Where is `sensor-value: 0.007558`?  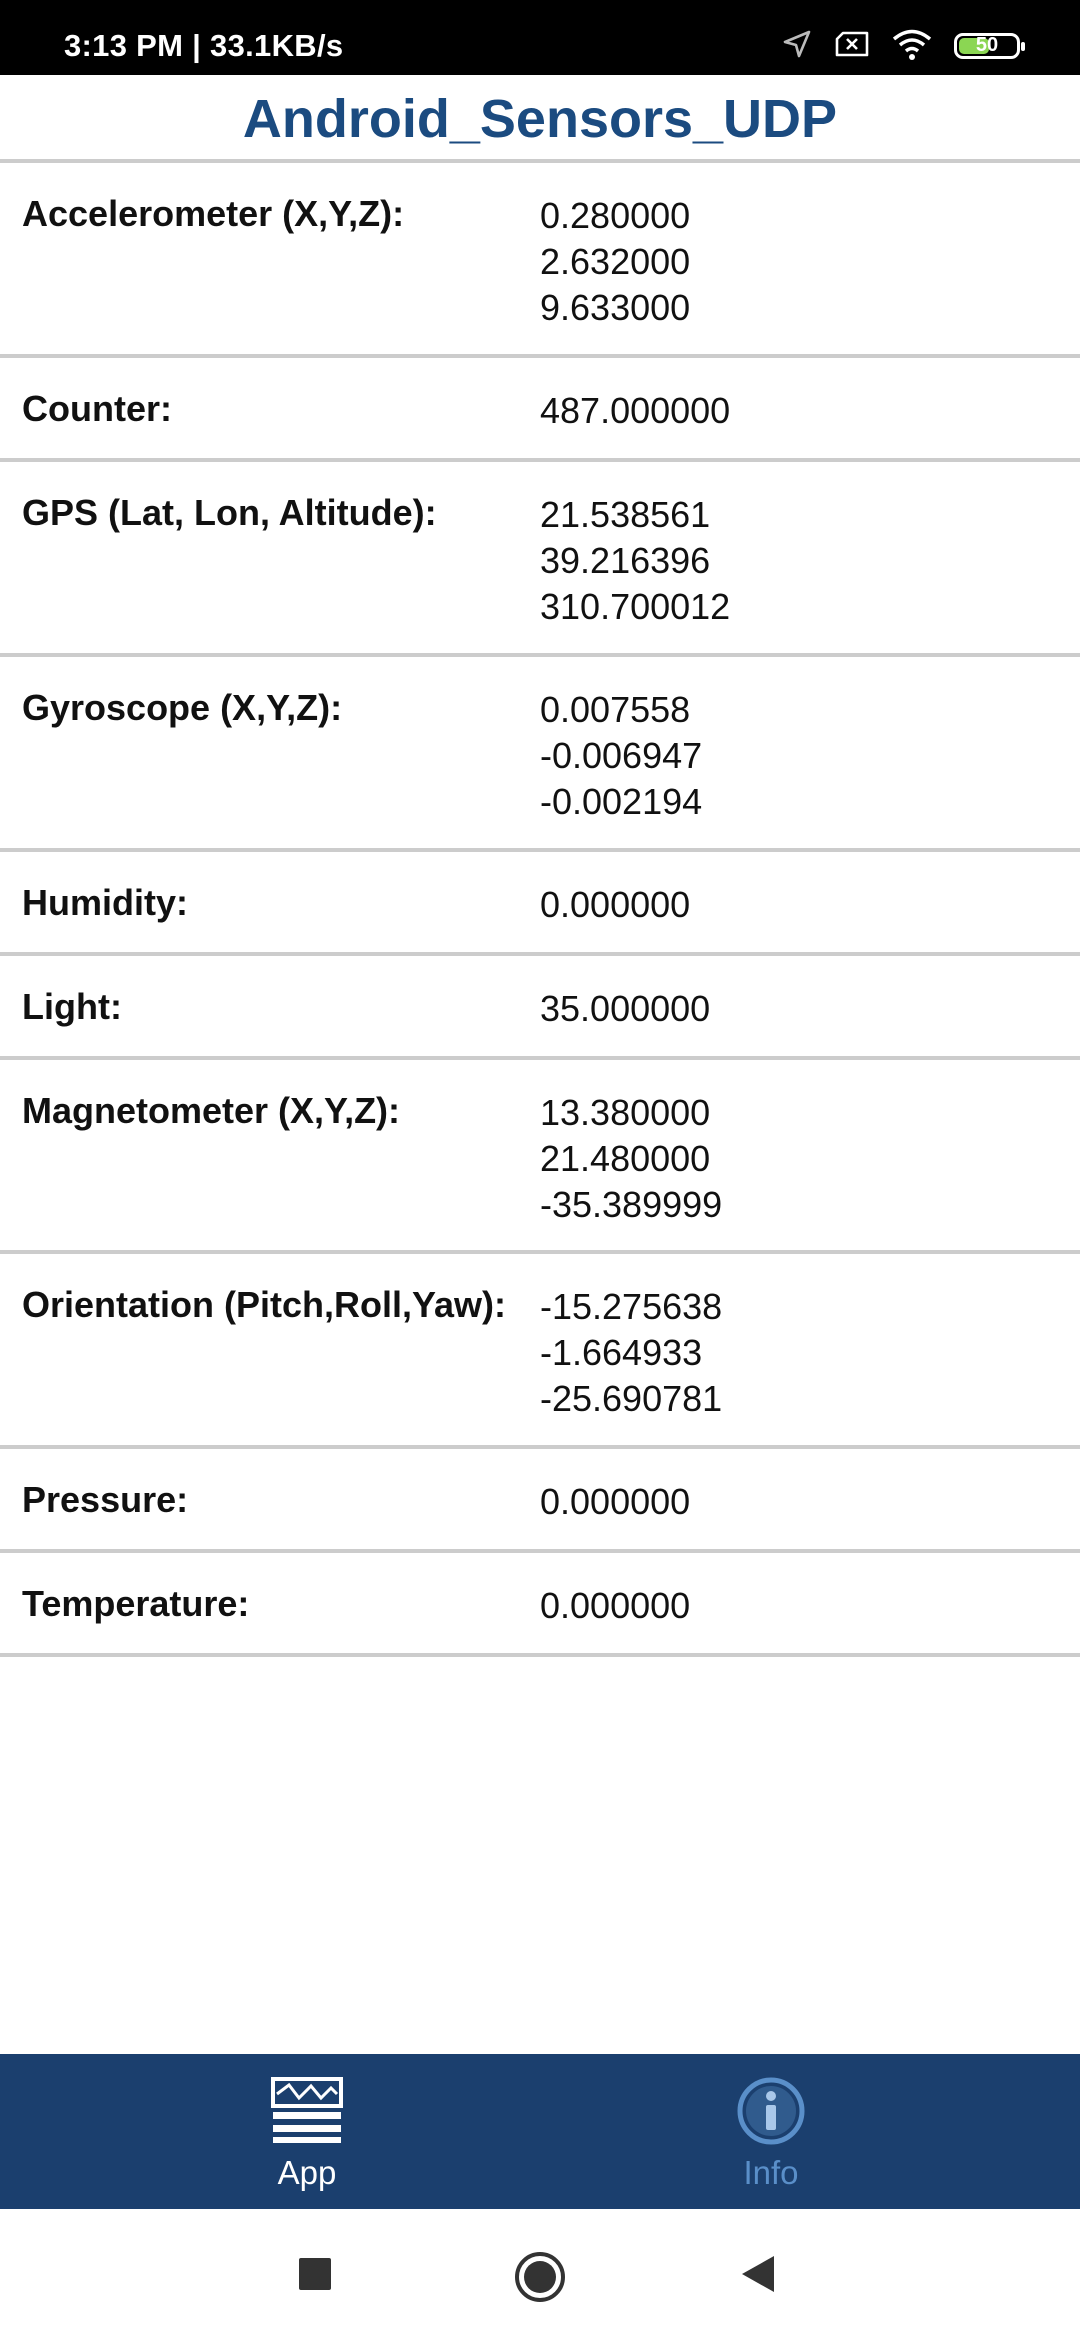
sensor-value: 0.007558 is located at coordinates (615, 709).